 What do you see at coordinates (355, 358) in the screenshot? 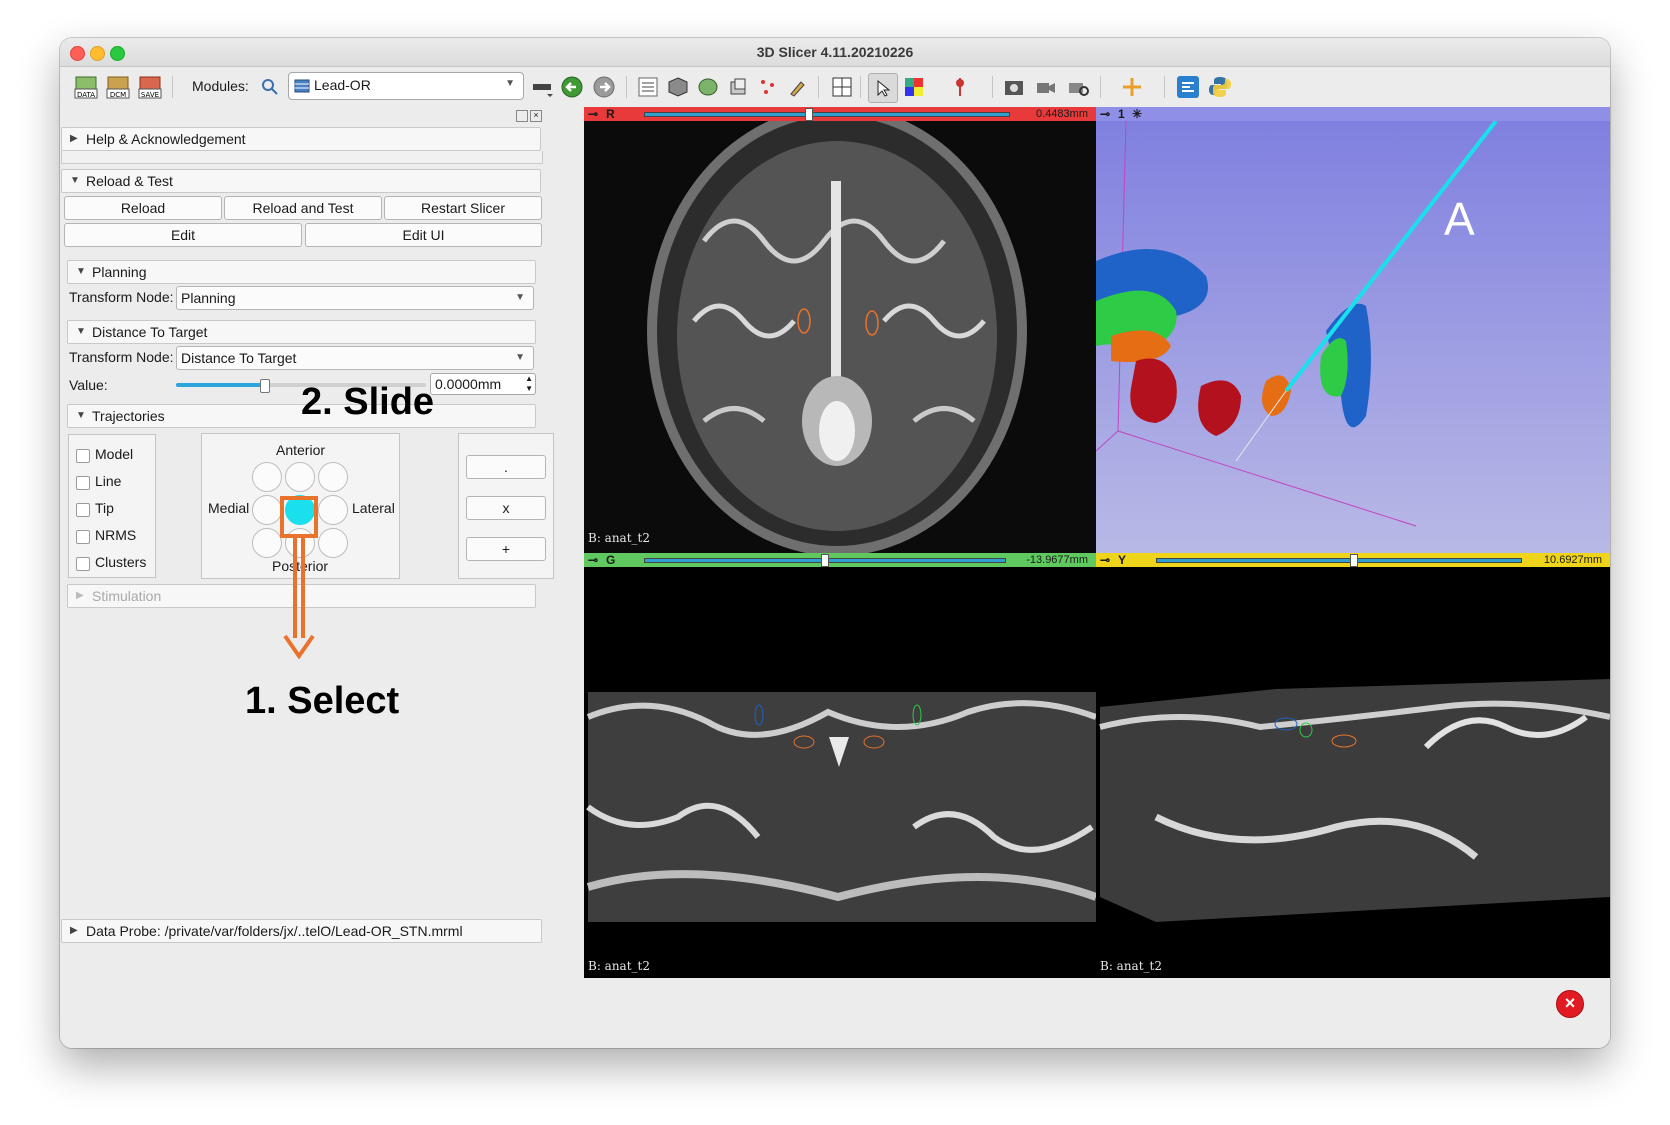
I see `distance-transform-combo: Distance To Target ▼` at bounding box center [355, 358].